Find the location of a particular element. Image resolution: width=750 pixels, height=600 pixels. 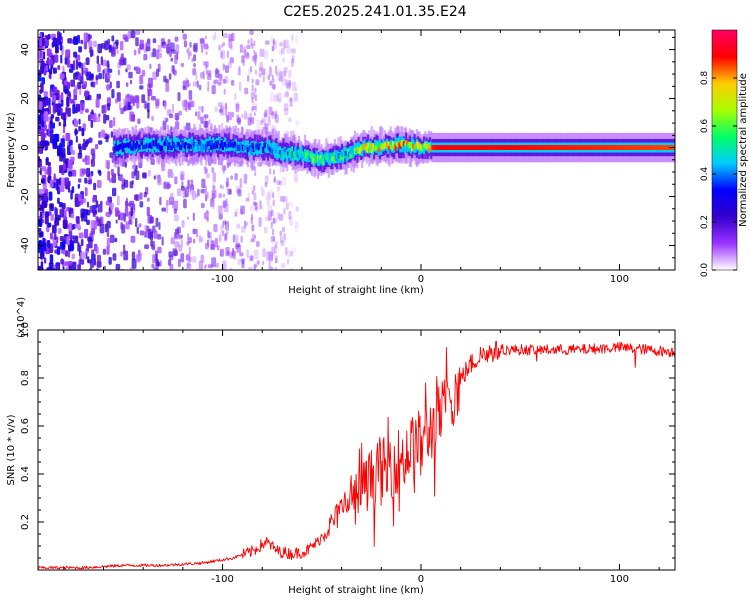

x-tick-label: 0 is located at coordinates (421, 579).